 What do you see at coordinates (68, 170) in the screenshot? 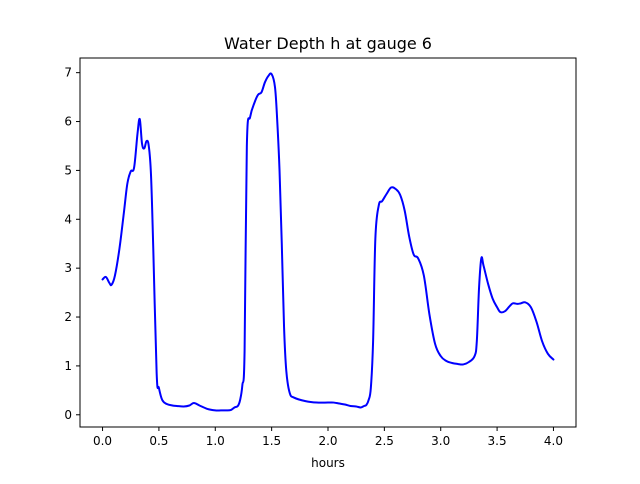
I see `y-tick-label: 5` at bounding box center [68, 170].